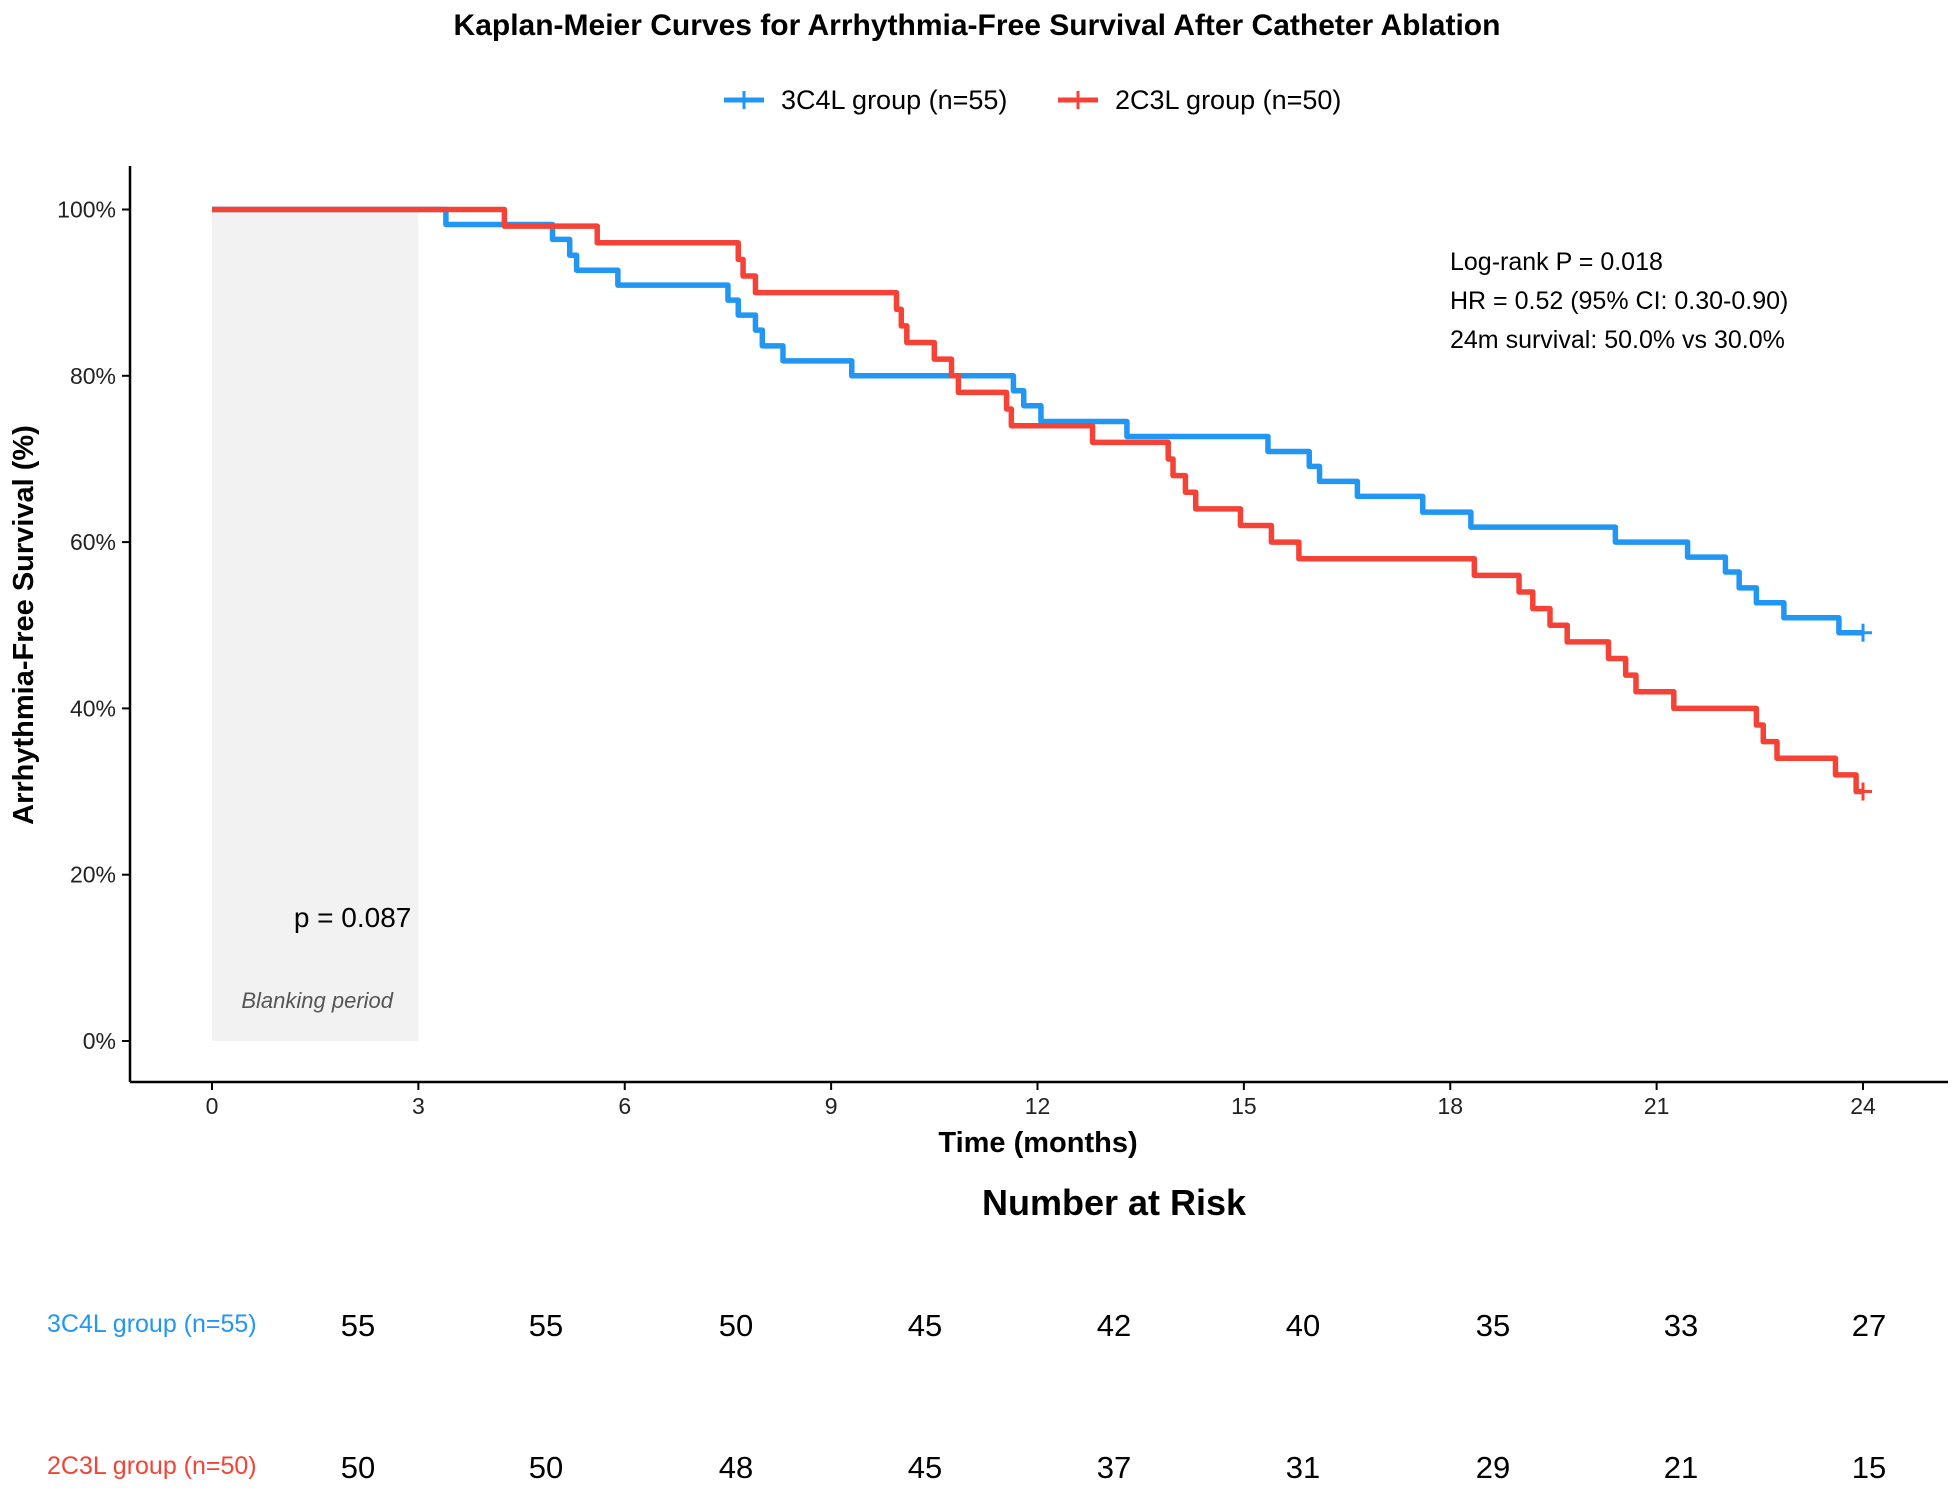 Image resolution: width=1955 pixels, height=1491 pixels. I want to click on risk-count: 40, so click(1303, 1325).